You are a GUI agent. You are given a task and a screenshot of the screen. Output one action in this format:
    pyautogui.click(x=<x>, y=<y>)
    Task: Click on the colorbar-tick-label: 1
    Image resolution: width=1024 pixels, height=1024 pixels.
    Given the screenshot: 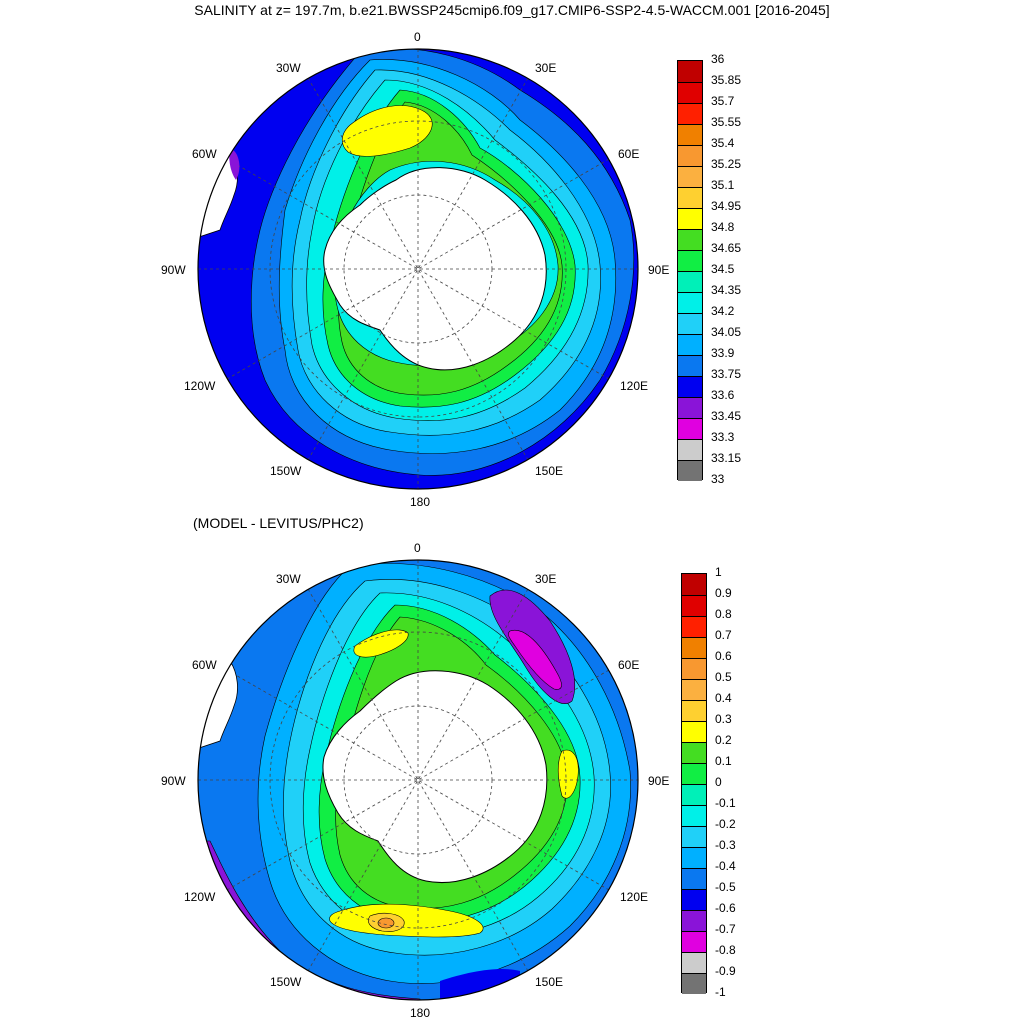 What is the action you would take?
    pyautogui.click(x=718, y=572)
    